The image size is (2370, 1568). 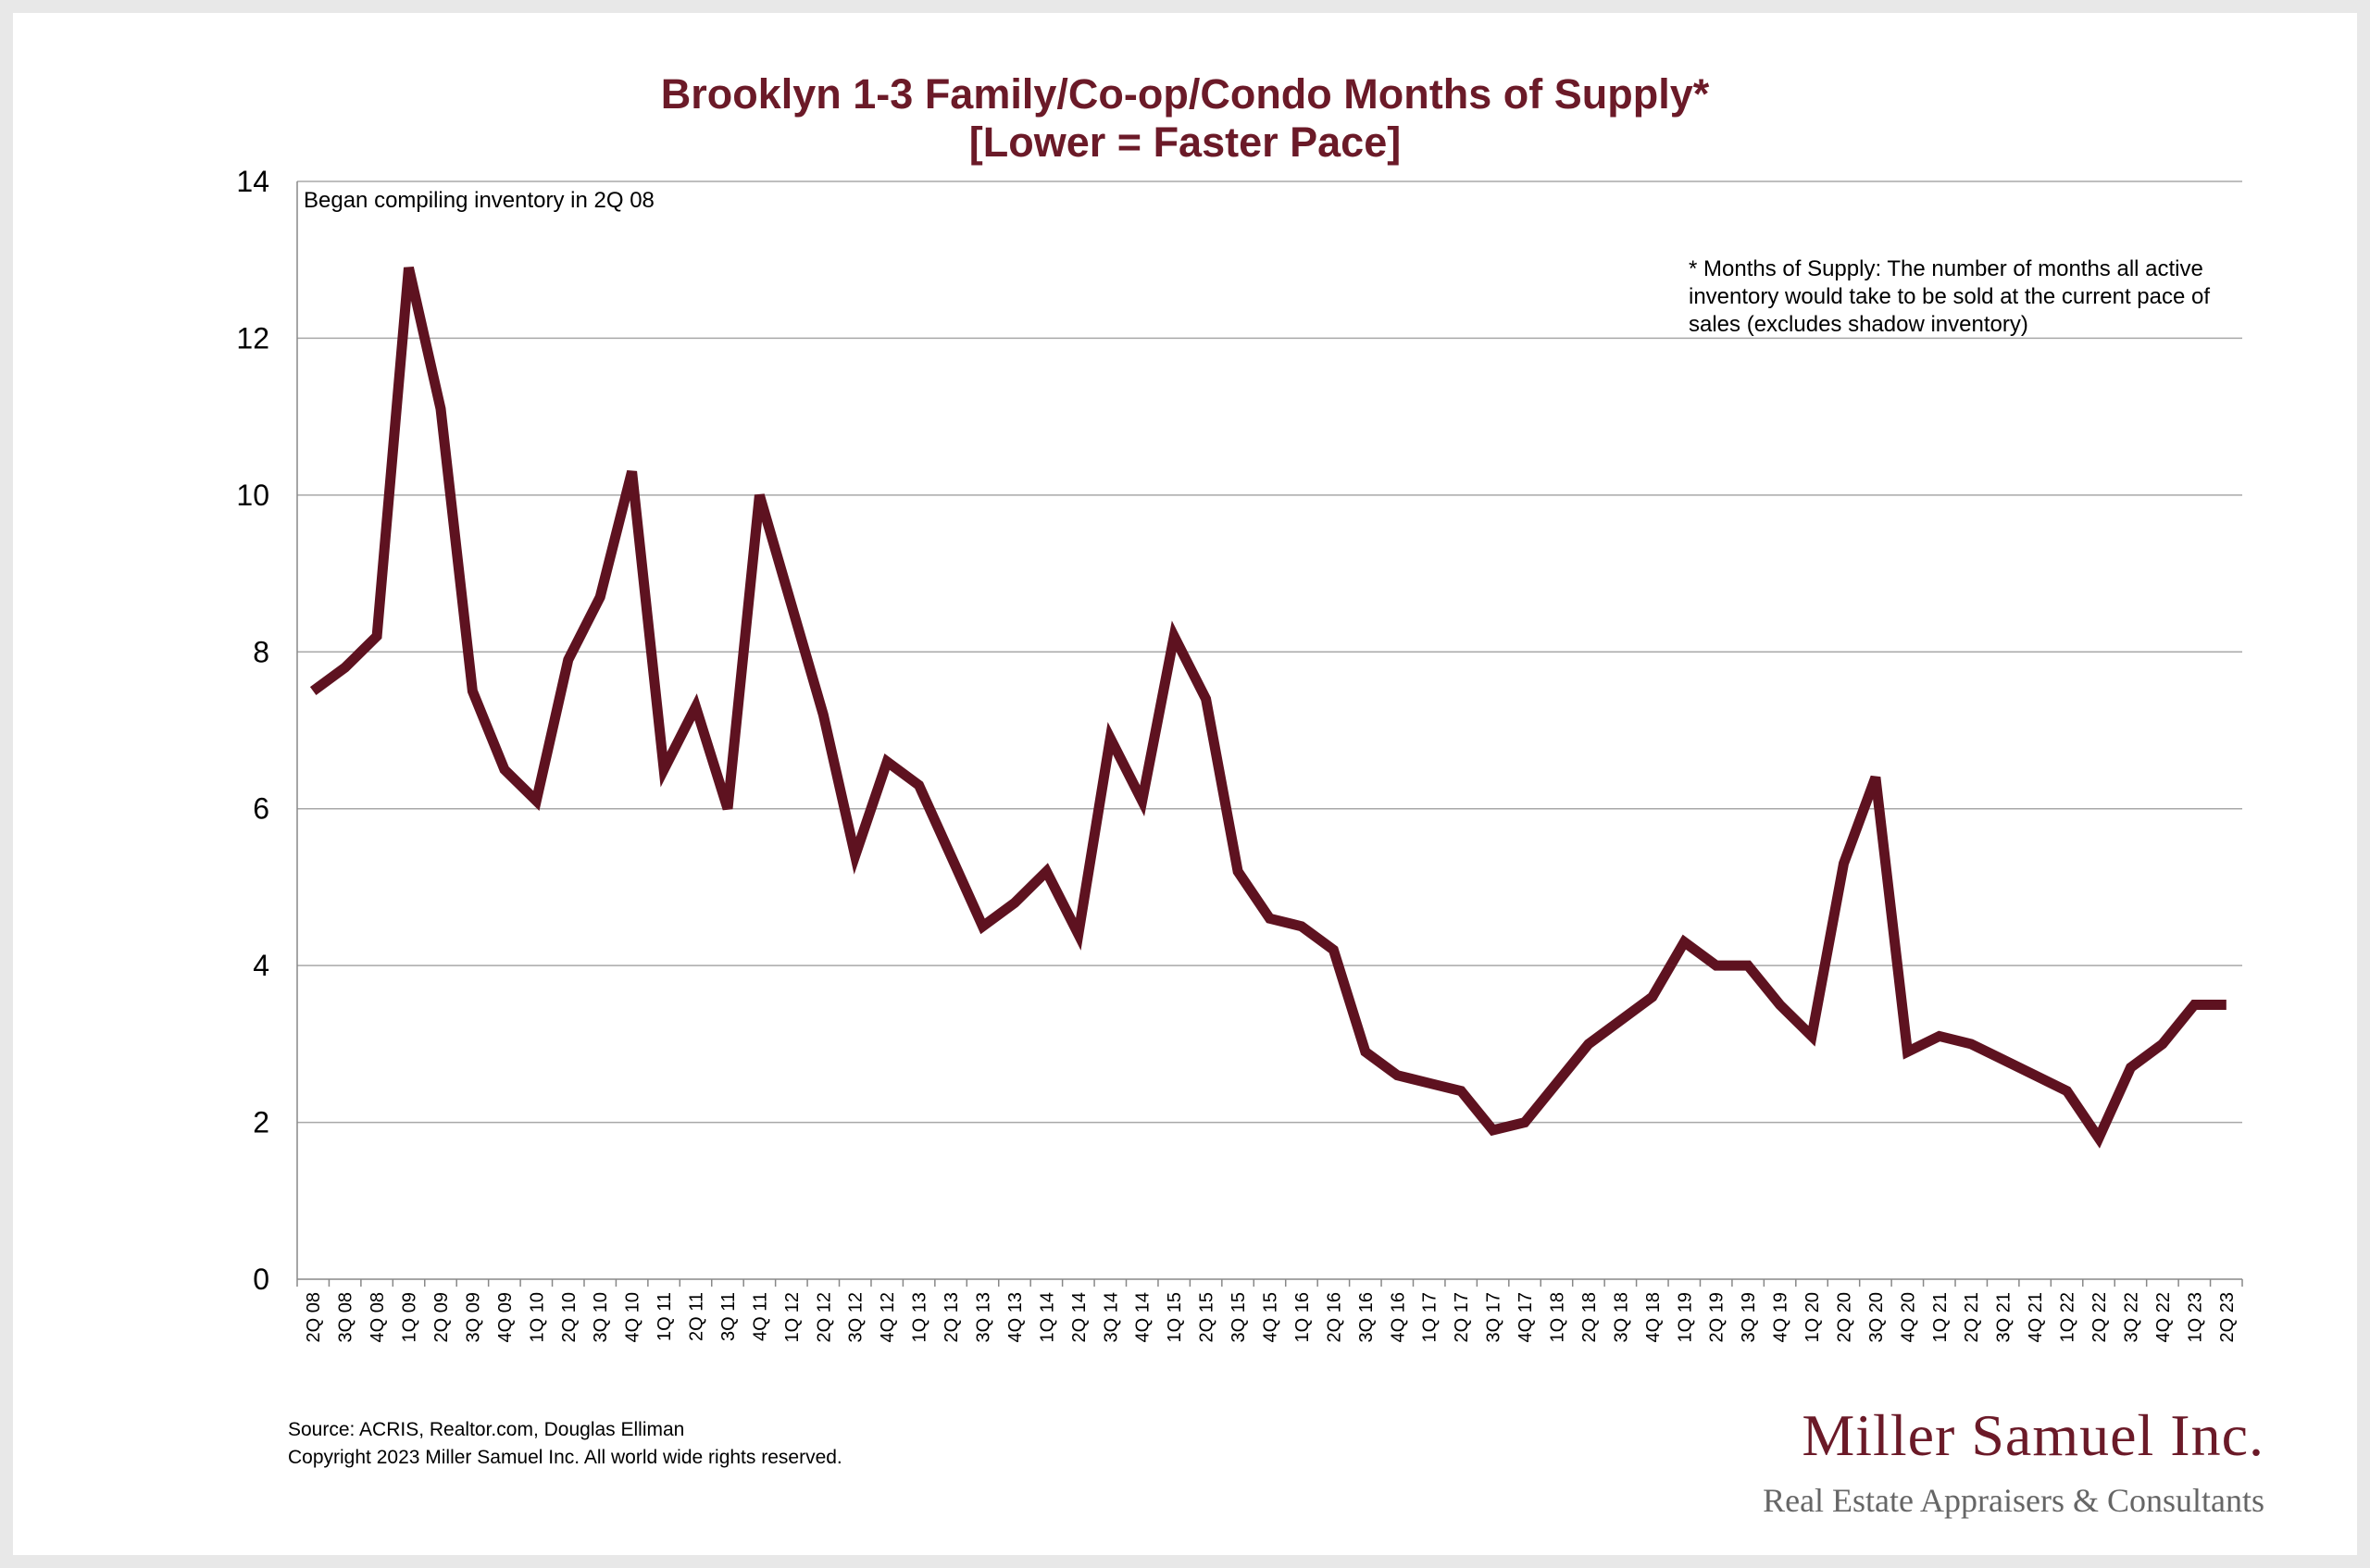 What do you see at coordinates (1526, 1317) in the screenshot?
I see `x-tick-label: 4Q 17` at bounding box center [1526, 1317].